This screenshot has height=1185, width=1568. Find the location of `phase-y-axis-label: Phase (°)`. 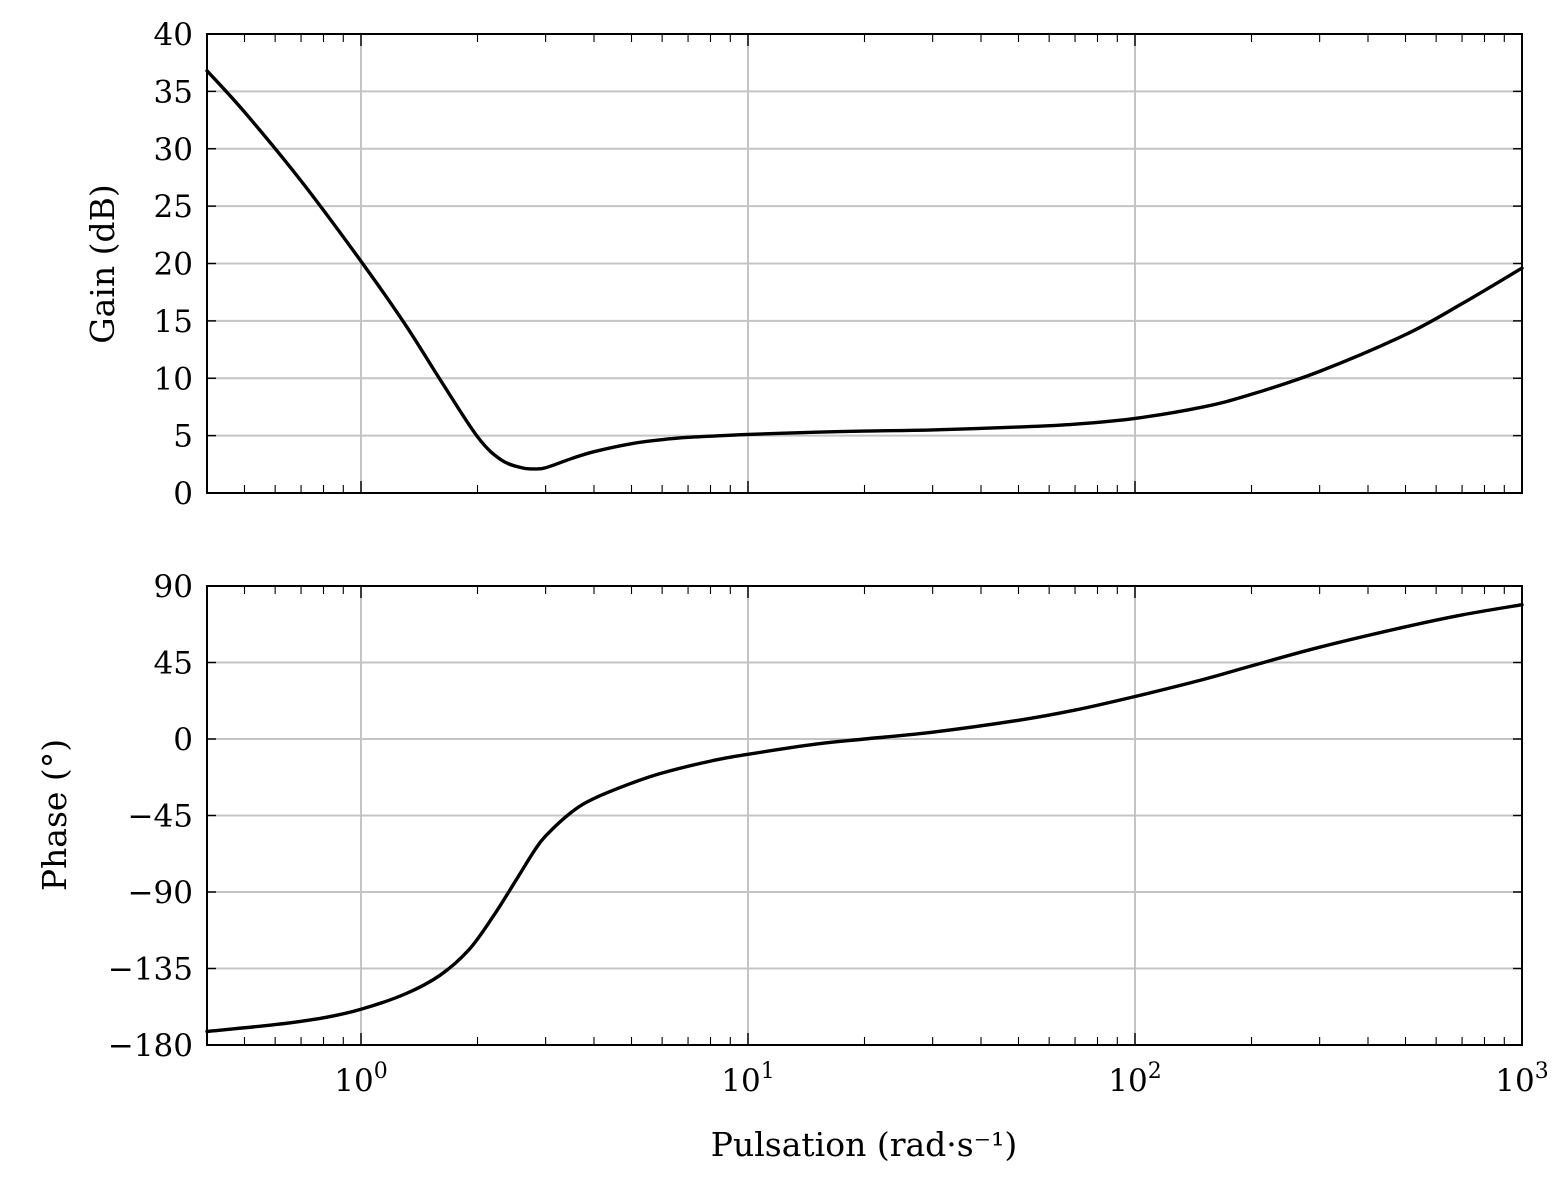

phase-y-axis-label: Phase (°) is located at coordinates (54, 815).